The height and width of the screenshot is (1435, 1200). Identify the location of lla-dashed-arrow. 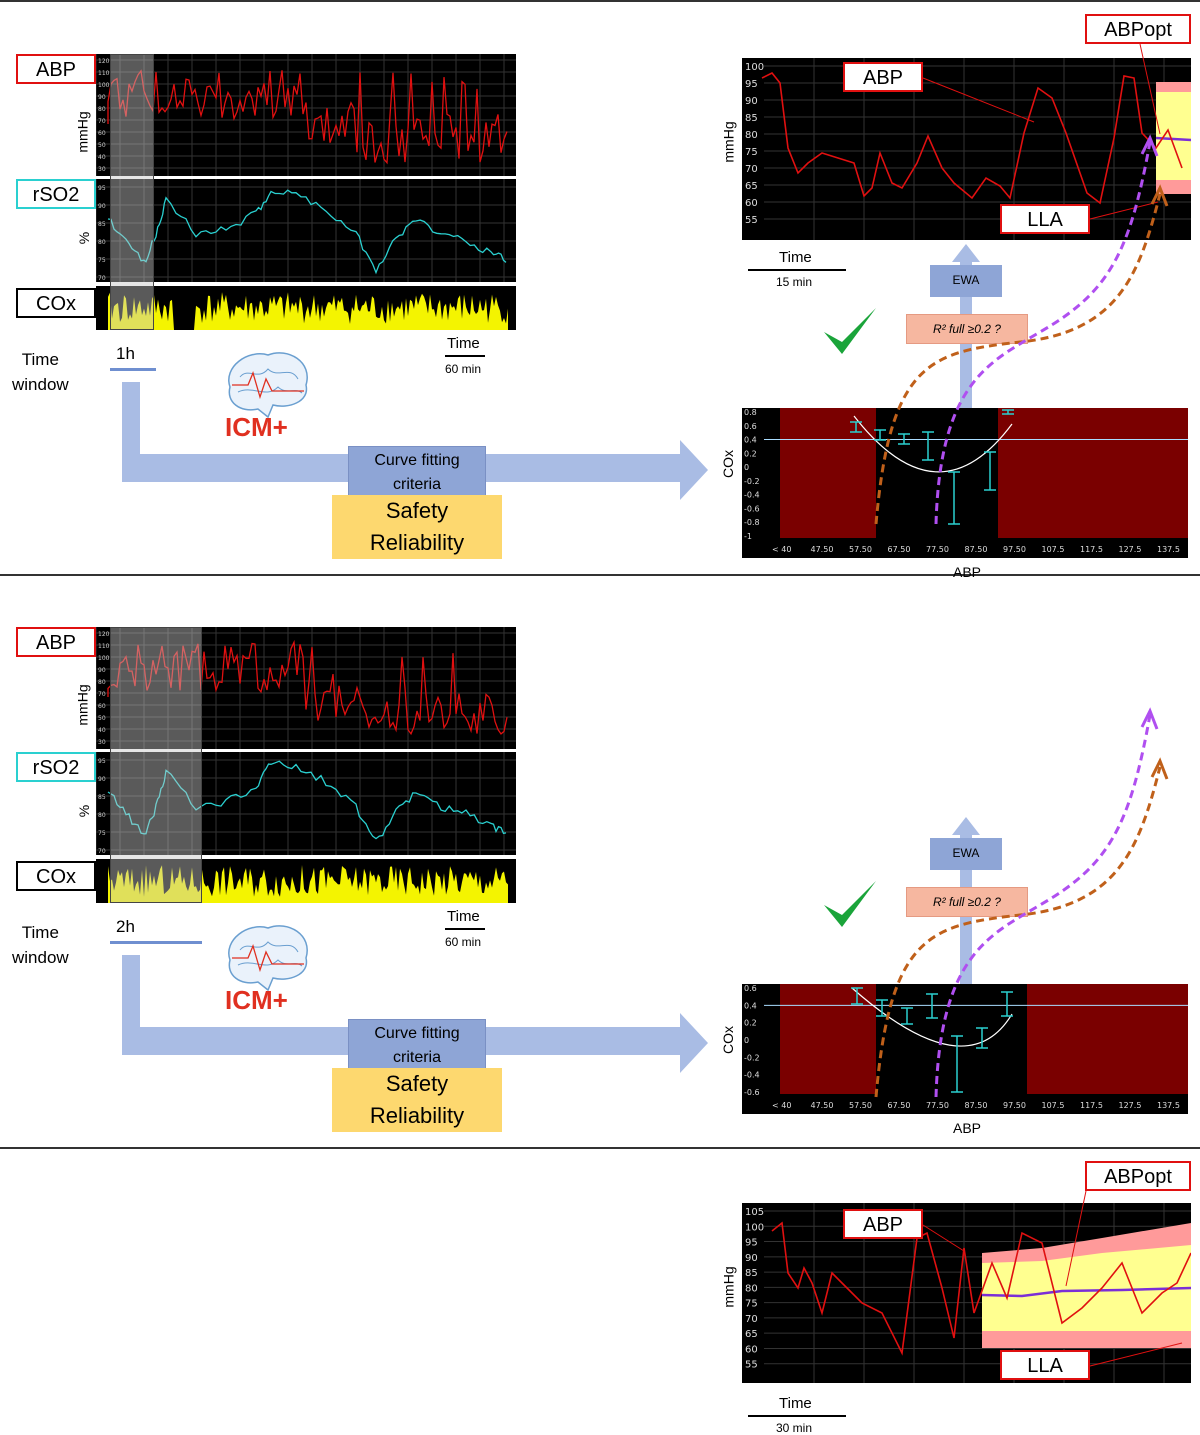
(1018, 359).